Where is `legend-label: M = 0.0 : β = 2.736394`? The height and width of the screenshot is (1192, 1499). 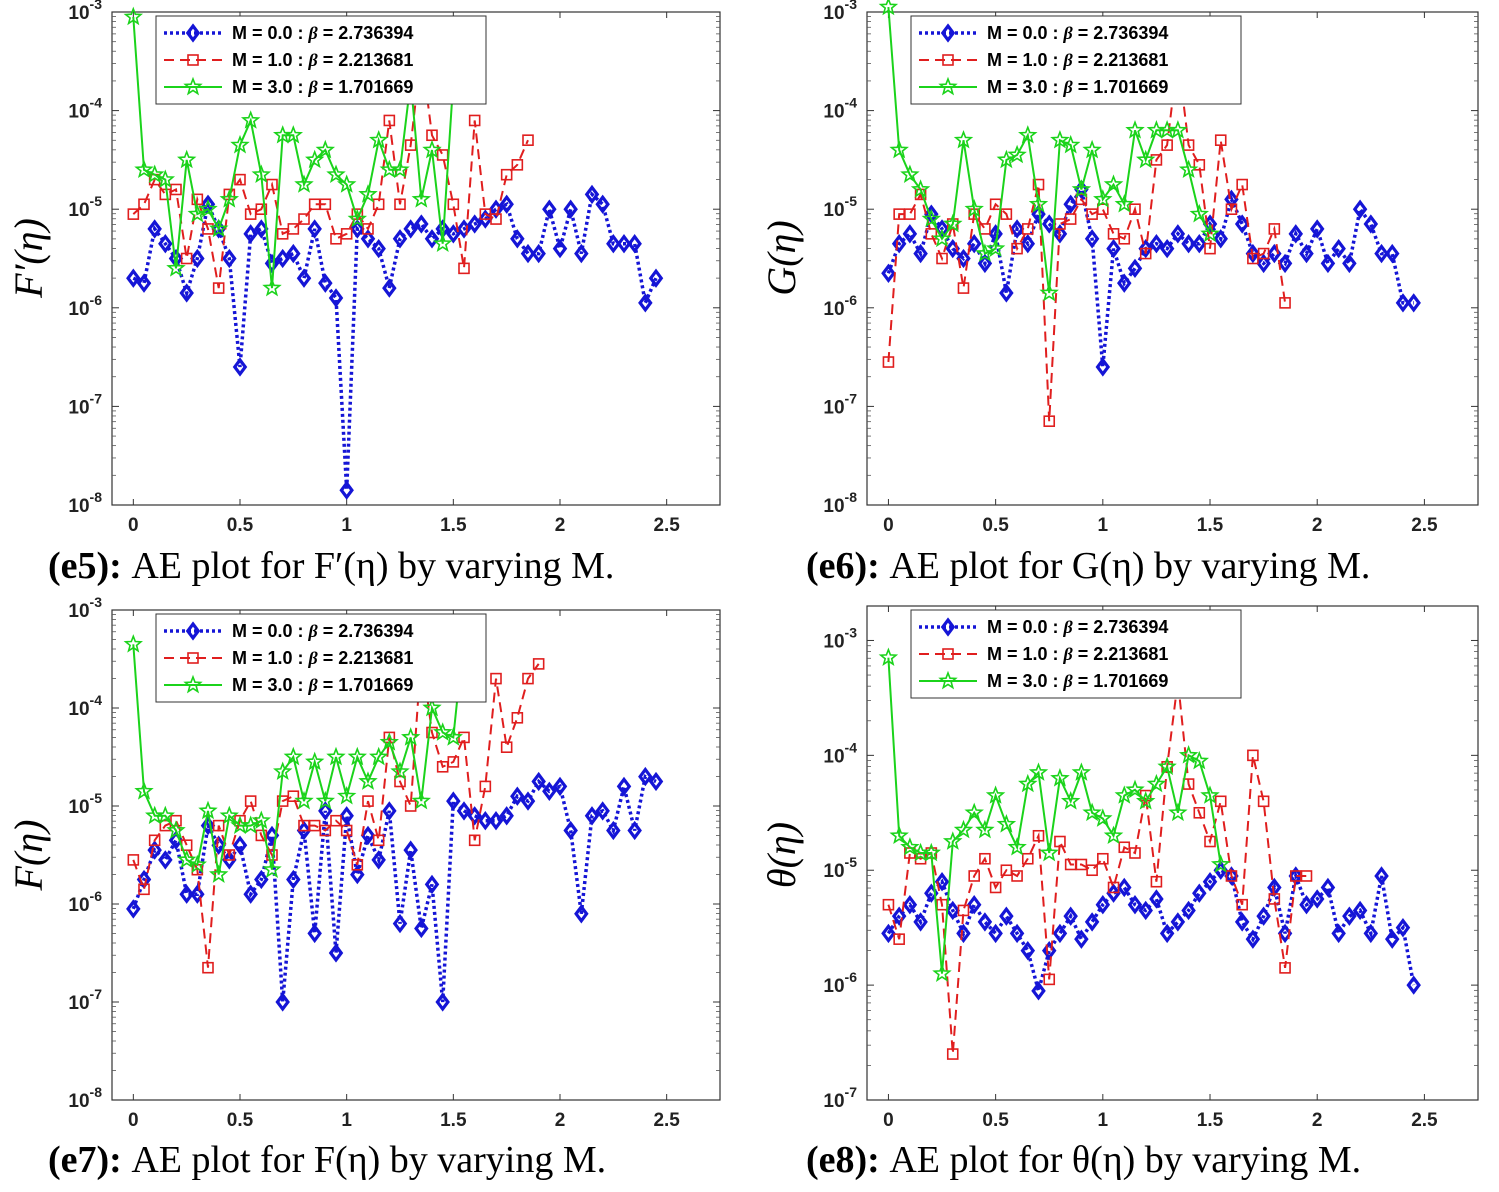 legend-label: M = 0.0 : β = 2.736394 is located at coordinates (1077, 627).